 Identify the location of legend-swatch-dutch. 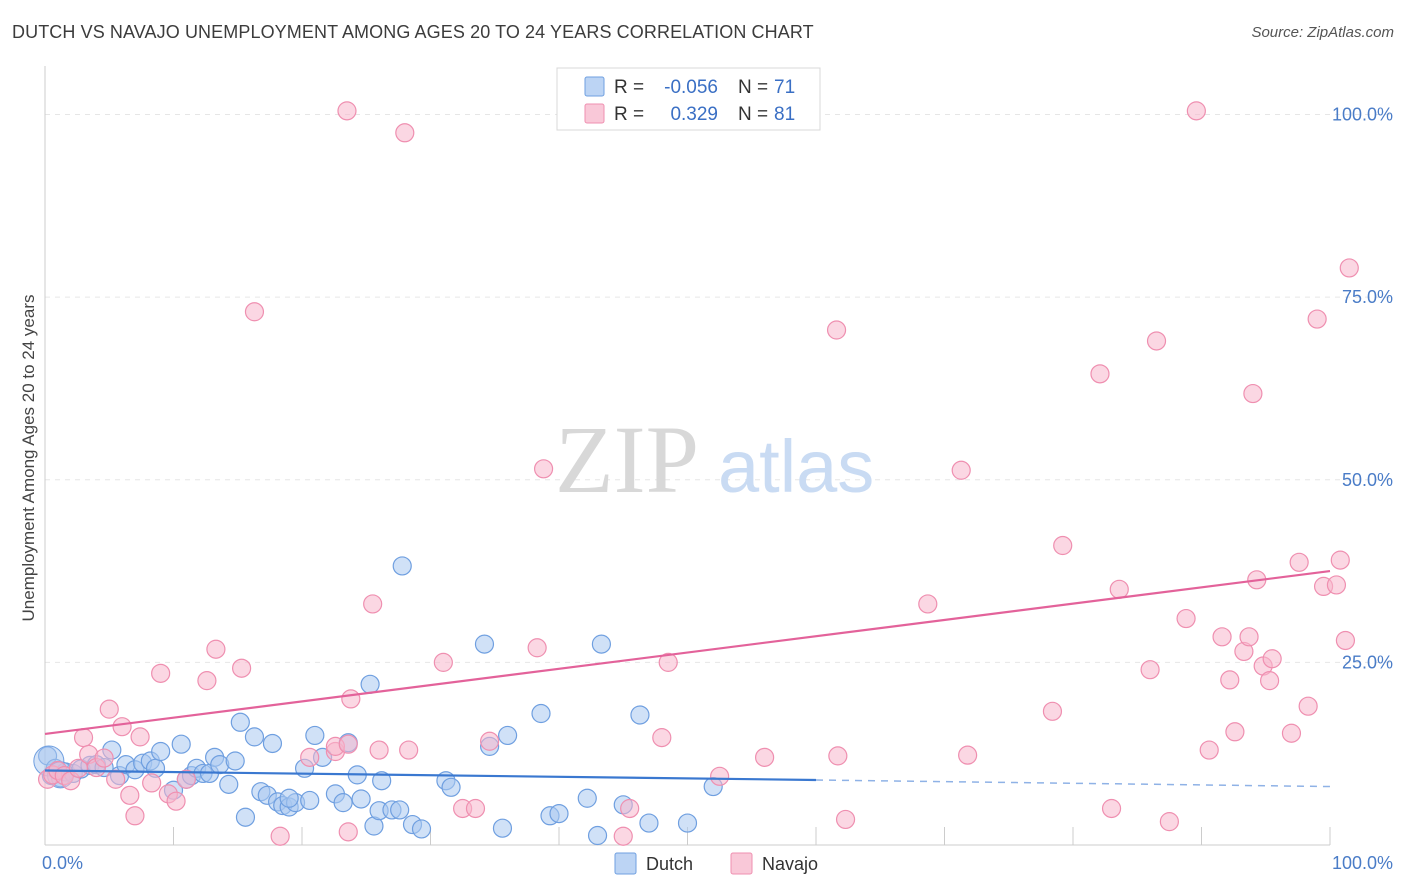
(594, 86).